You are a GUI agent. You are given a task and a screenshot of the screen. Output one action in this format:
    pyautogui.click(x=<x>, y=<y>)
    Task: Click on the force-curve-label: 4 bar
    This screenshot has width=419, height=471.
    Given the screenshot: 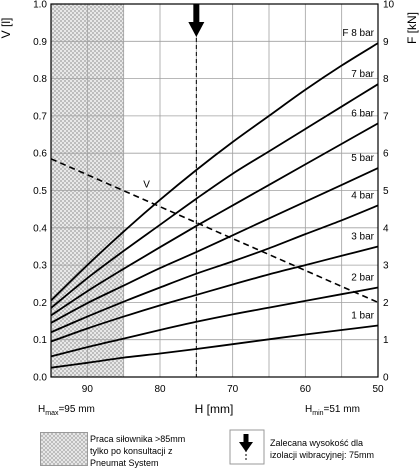 What is the action you would take?
    pyautogui.click(x=362, y=195)
    